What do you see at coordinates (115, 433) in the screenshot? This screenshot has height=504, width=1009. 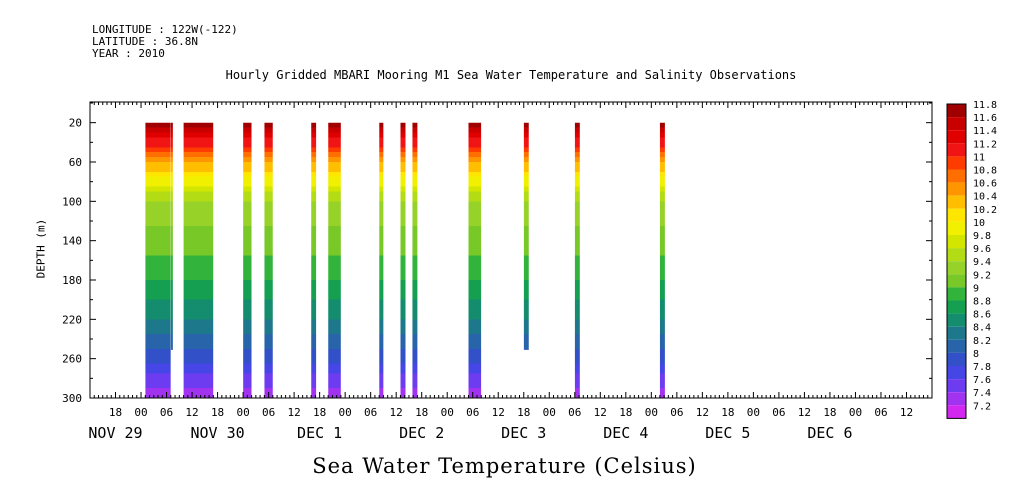 I see `x-date-label: NOV 29` at bounding box center [115, 433].